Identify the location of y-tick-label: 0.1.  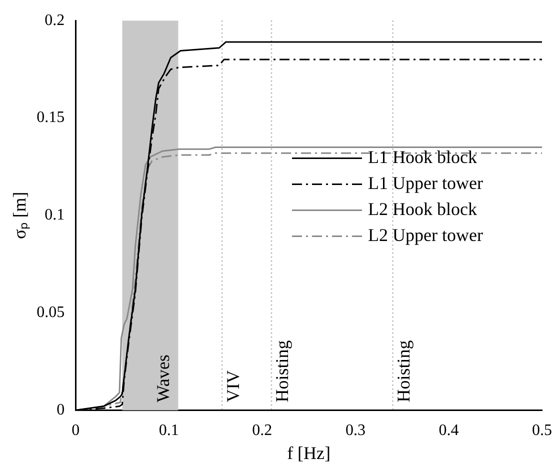
(54, 215).